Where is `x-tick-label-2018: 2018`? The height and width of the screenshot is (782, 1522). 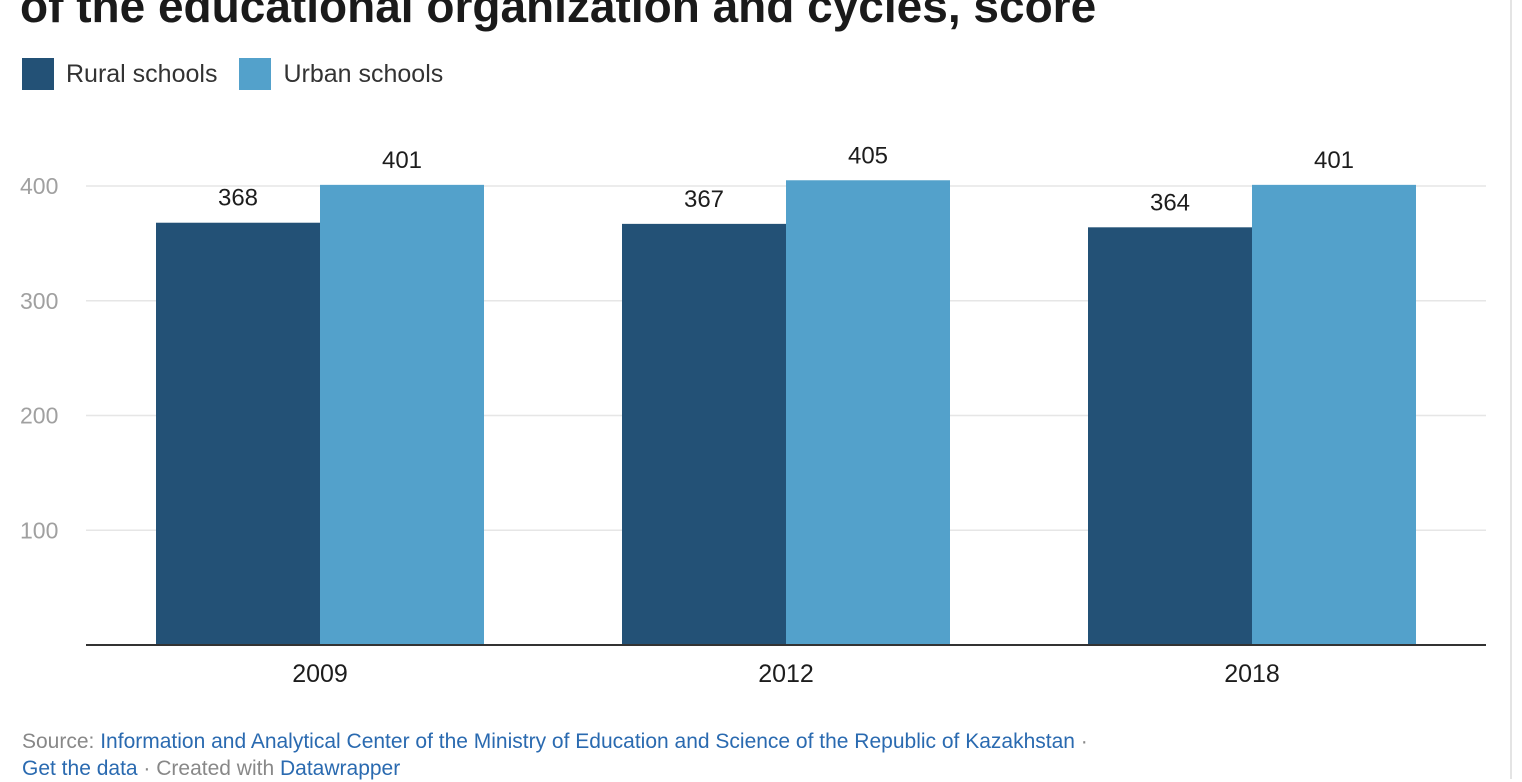
x-tick-label-2018: 2018 is located at coordinates (1252, 674).